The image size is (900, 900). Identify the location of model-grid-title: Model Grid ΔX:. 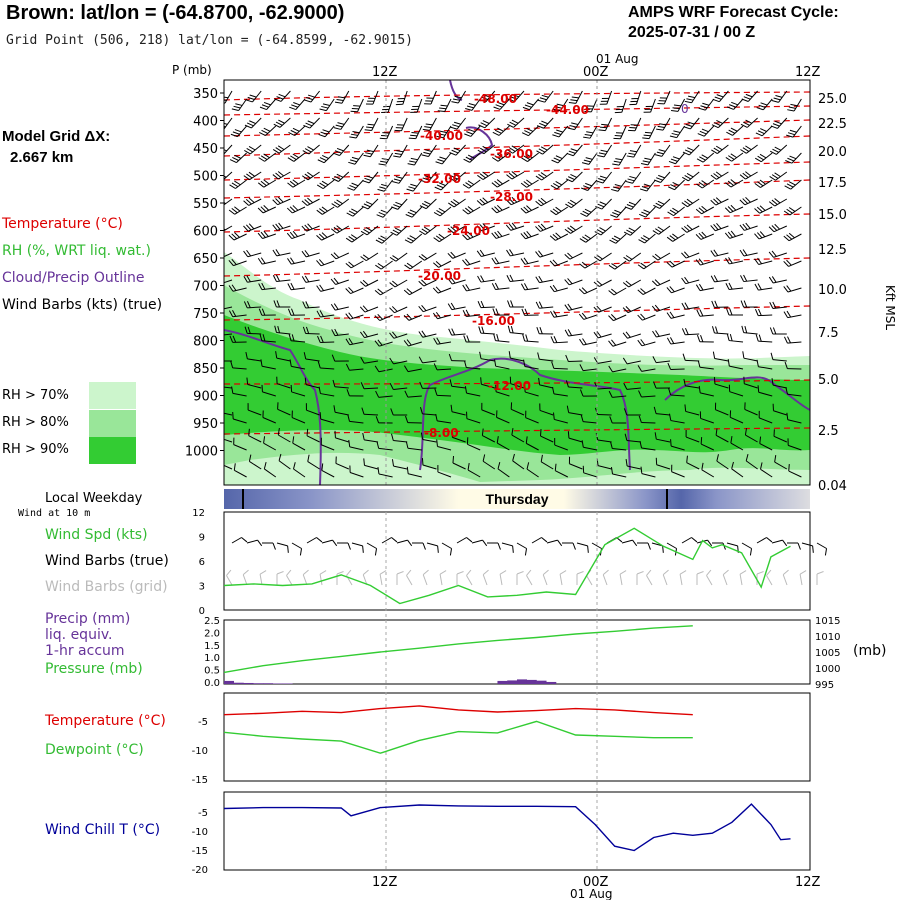
(56, 136).